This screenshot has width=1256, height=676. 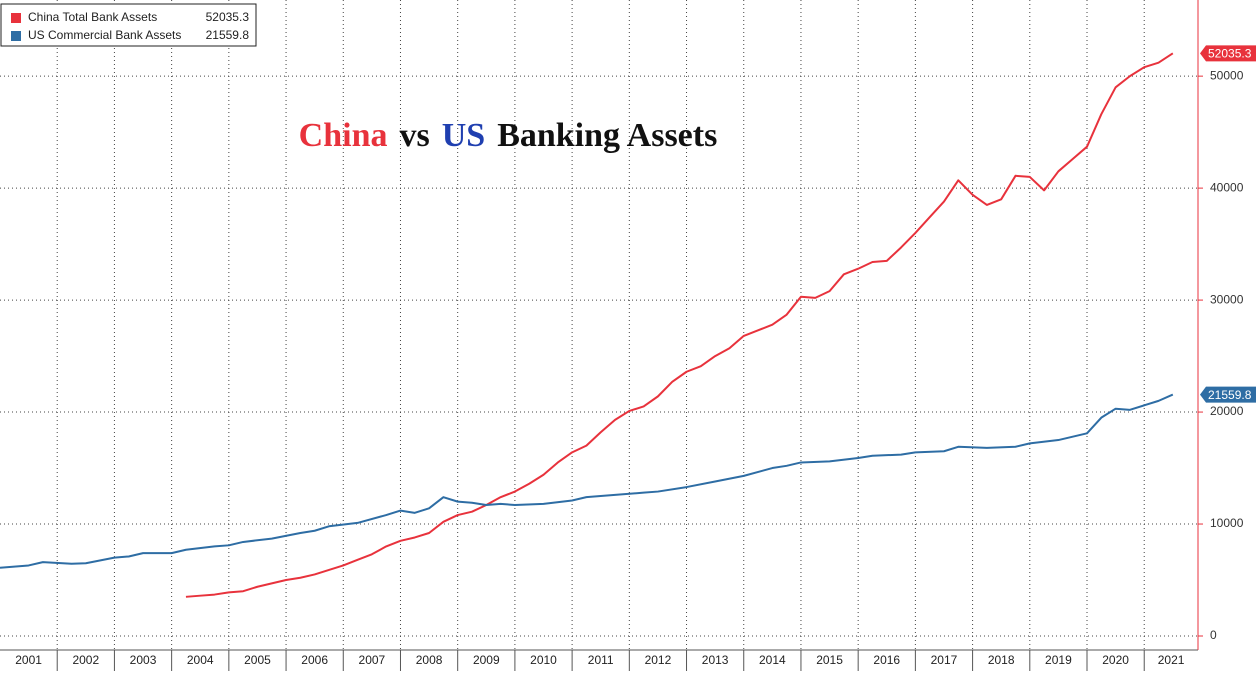 I want to click on title-part: Banking Assets, so click(x=607, y=135).